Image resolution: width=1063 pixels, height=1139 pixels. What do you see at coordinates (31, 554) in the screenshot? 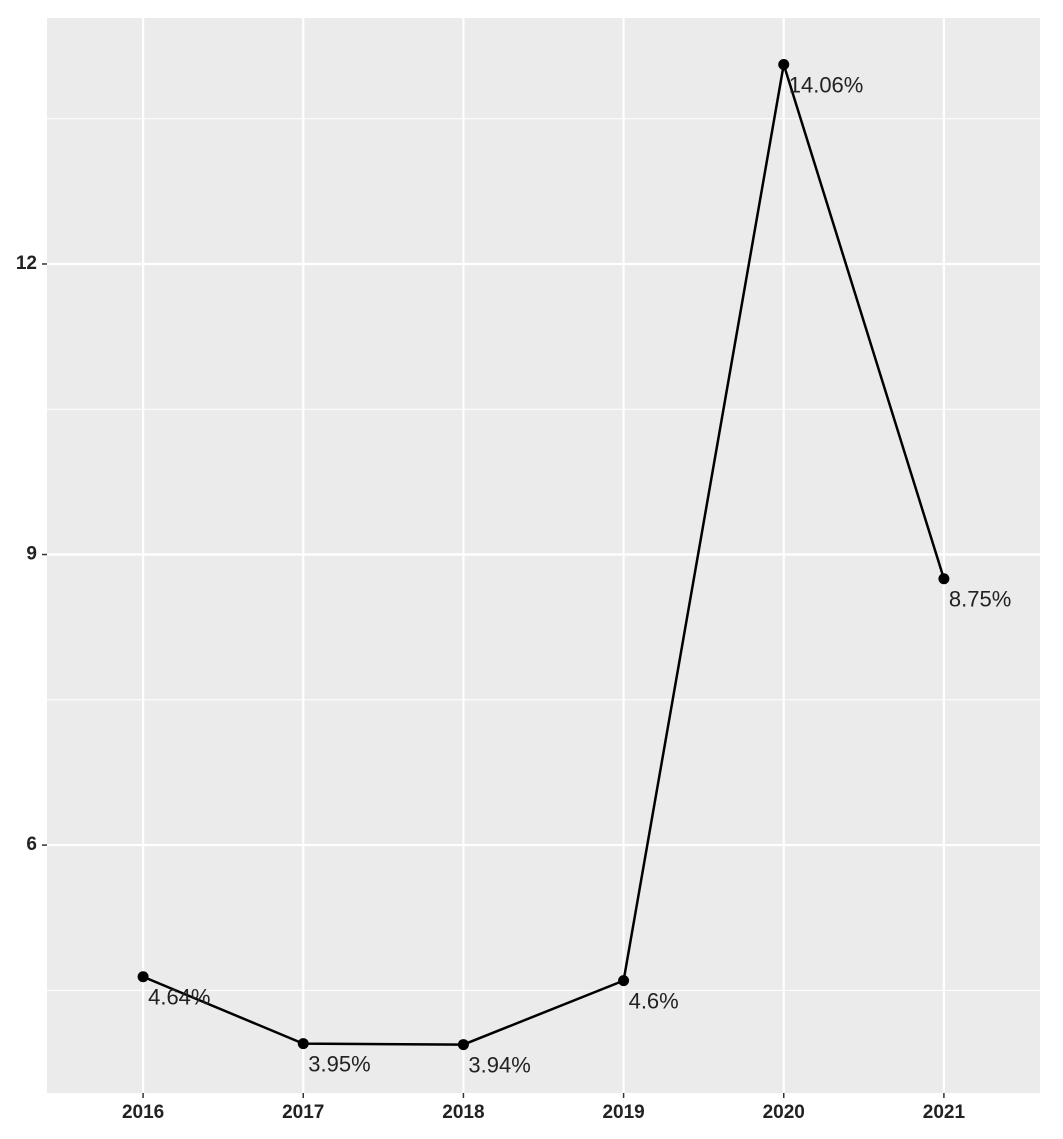
I see `y-tick-label: 9` at bounding box center [31, 554].